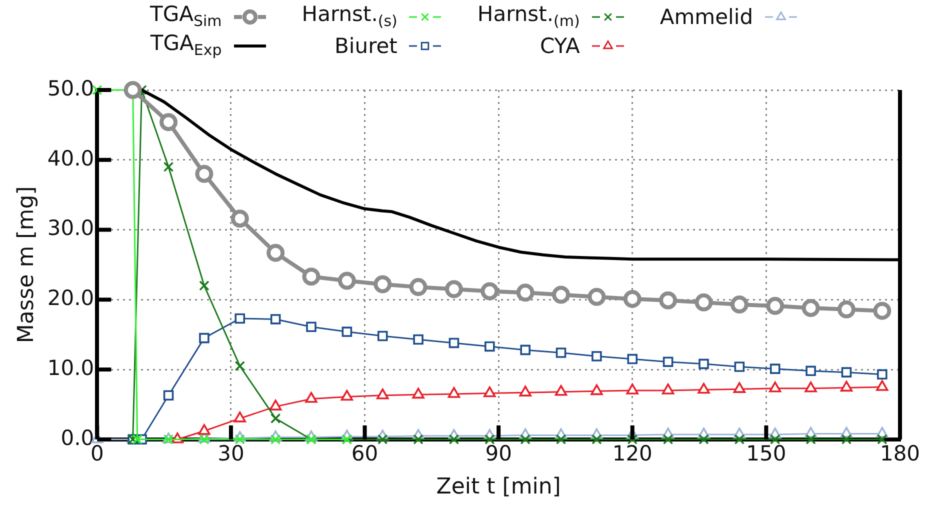 This screenshot has width=930, height=515. What do you see at coordinates (70, 88) in the screenshot?
I see `y-tick-label: 50.0` at bounding box center [70, 88].